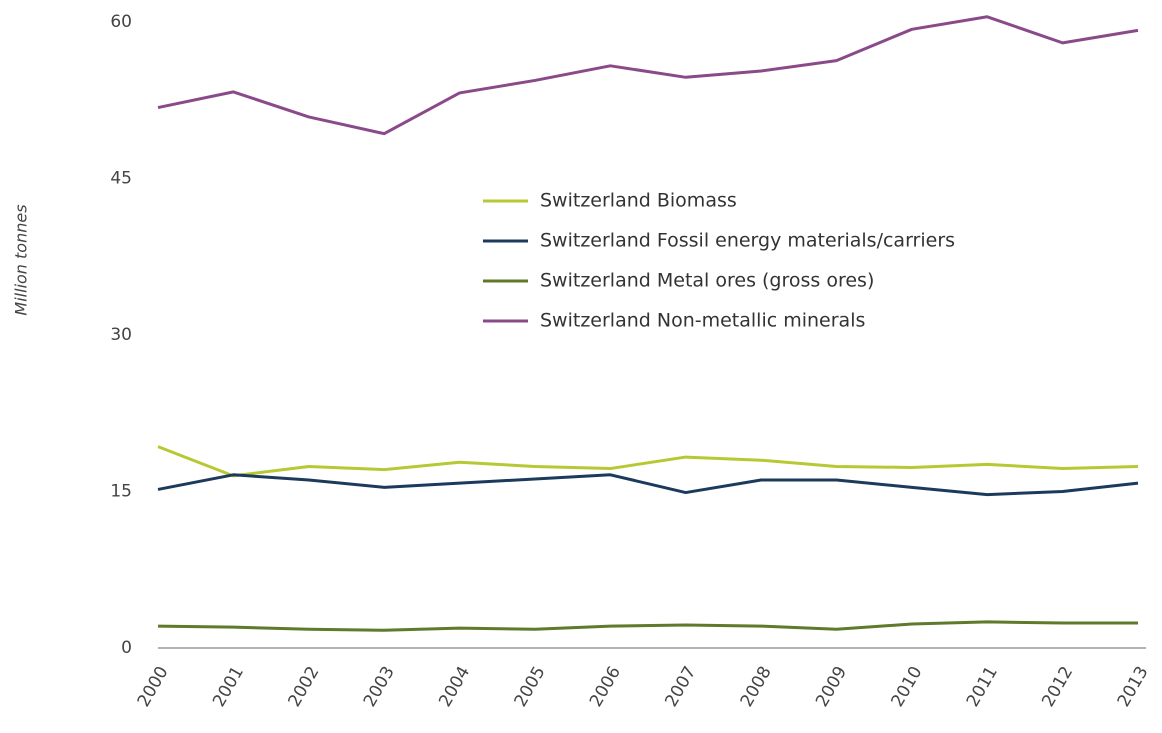 The height and width of the screenshot is (733, 1162). What do you see at coordinates (121, 335) in the screenshot?
I see `y-tick-label: 30` at bounding box center [121, 335].